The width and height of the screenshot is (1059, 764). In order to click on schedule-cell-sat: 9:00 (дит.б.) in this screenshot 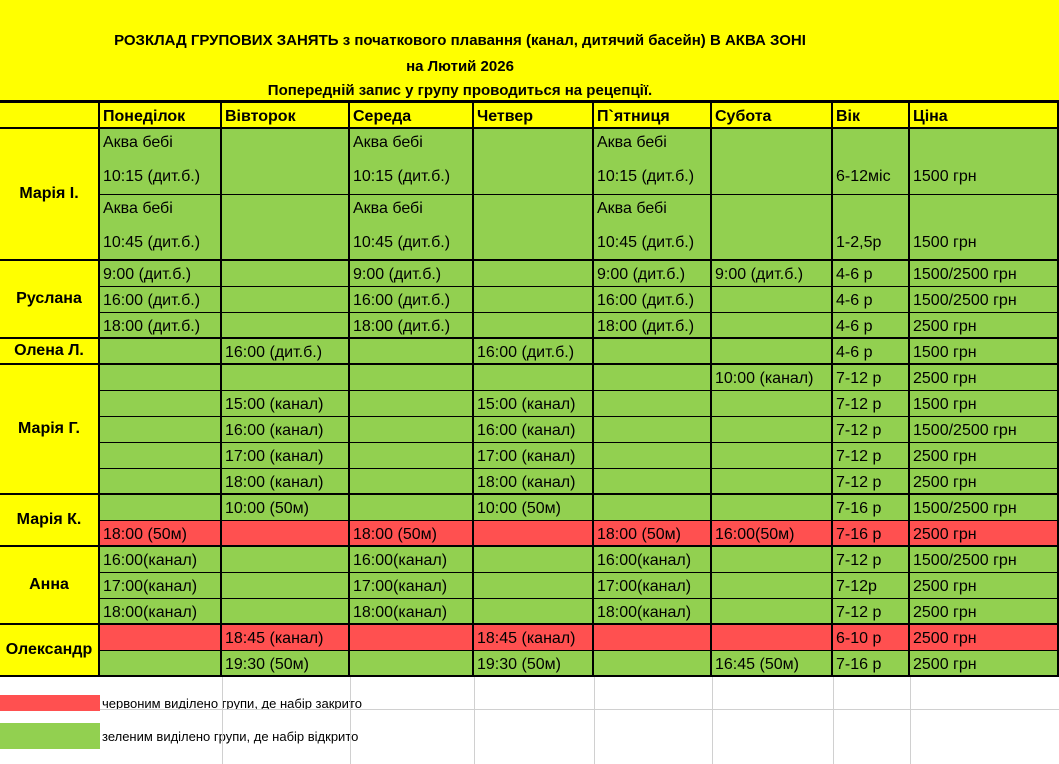, I will do `click(772, 274)`.